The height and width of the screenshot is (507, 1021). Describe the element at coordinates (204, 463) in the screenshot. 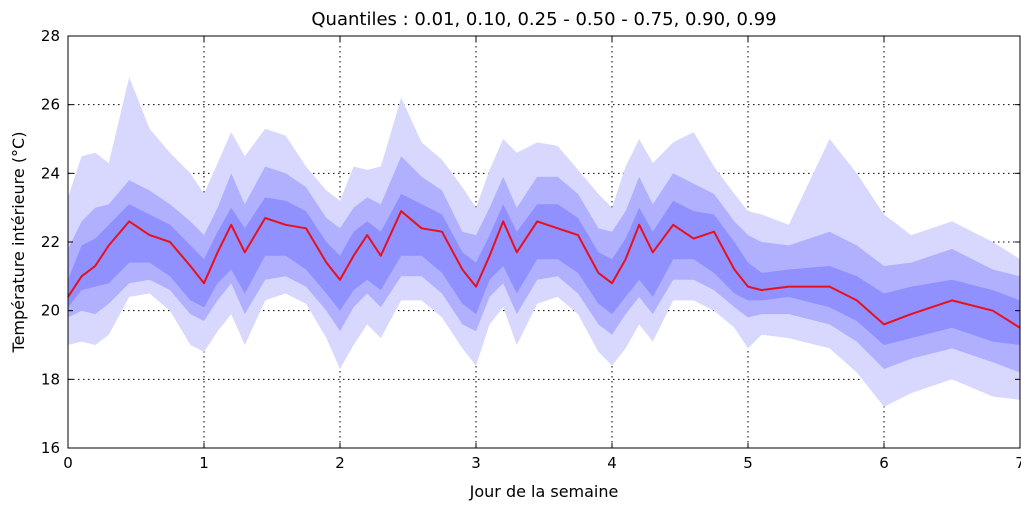

I see `x-tick-label: 1` at that location.